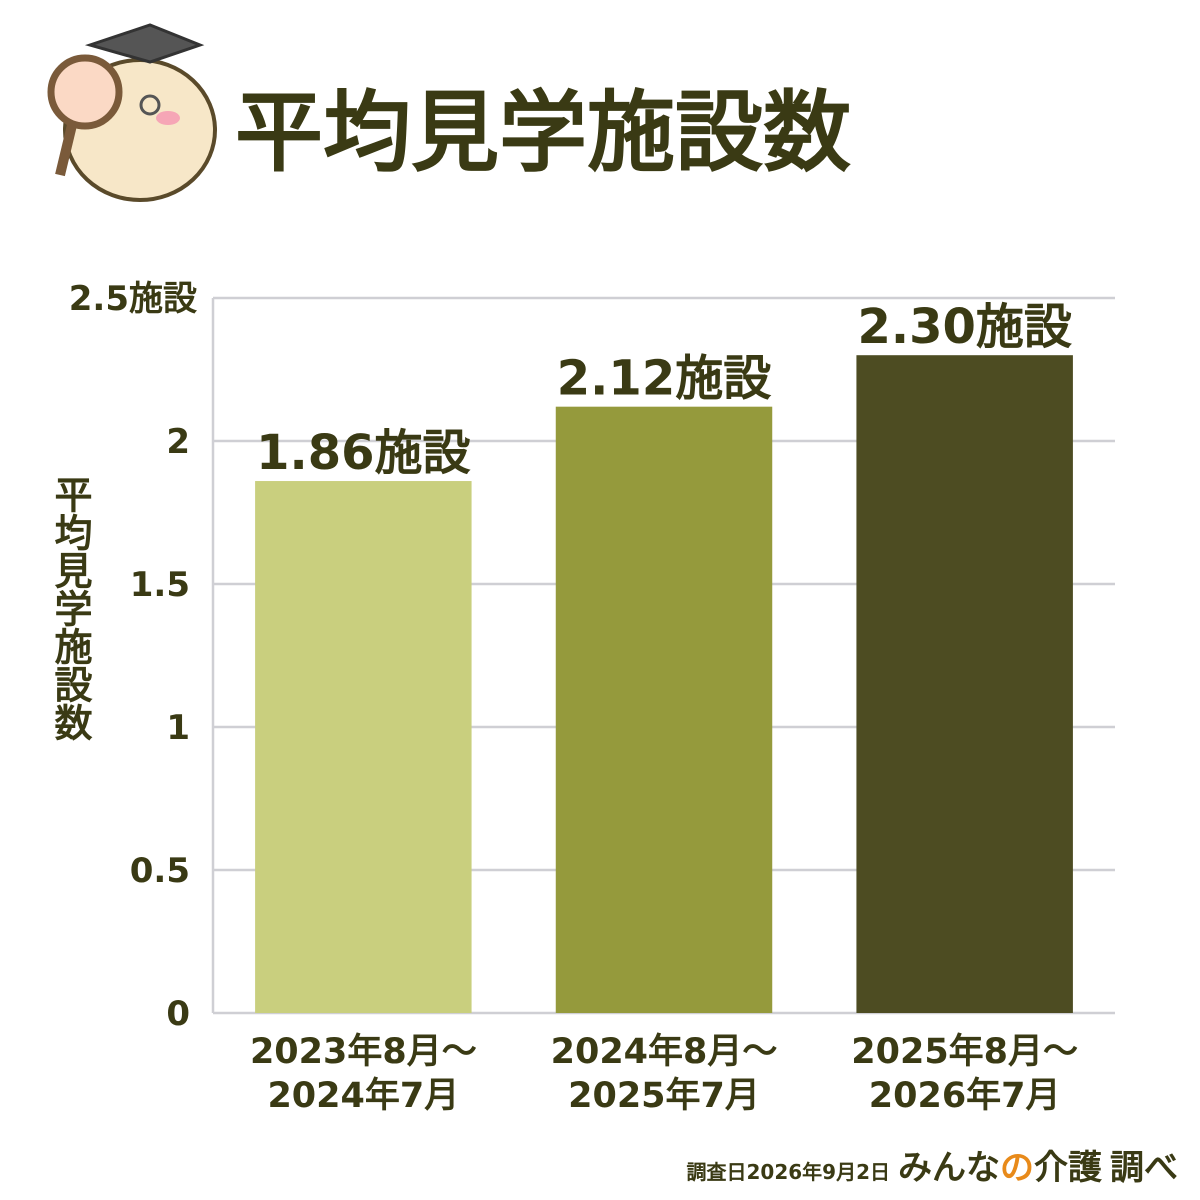 Image resolution: width=1200 pixels, height=1200 pixels. Describe the element at coordinates (160, 585) in the screenshot. I see `y-tick-label: 1.5` at that location.